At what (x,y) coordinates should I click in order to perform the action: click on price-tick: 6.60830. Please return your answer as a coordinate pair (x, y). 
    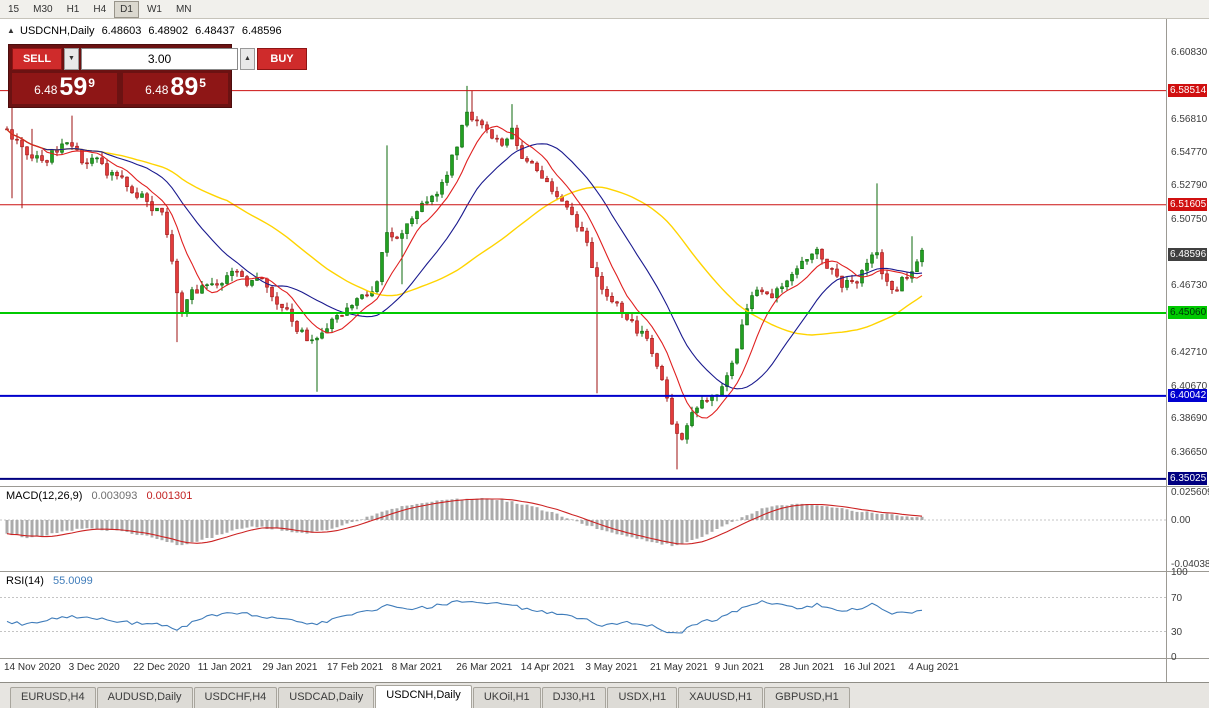
    Looking at the image, I should click on (1189, 53).